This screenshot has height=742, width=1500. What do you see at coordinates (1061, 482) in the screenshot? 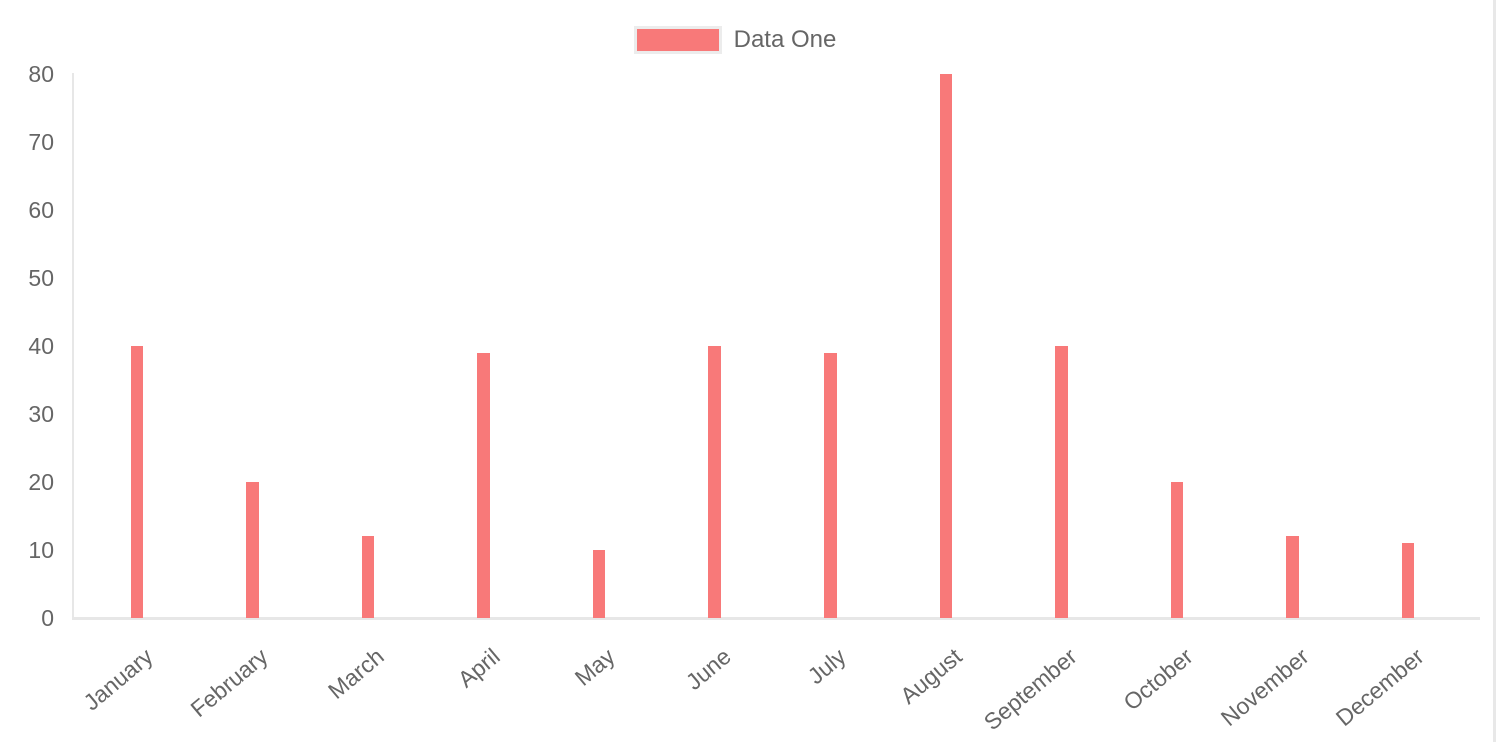
I see `bar-september` at bounding box center [1061, 482].